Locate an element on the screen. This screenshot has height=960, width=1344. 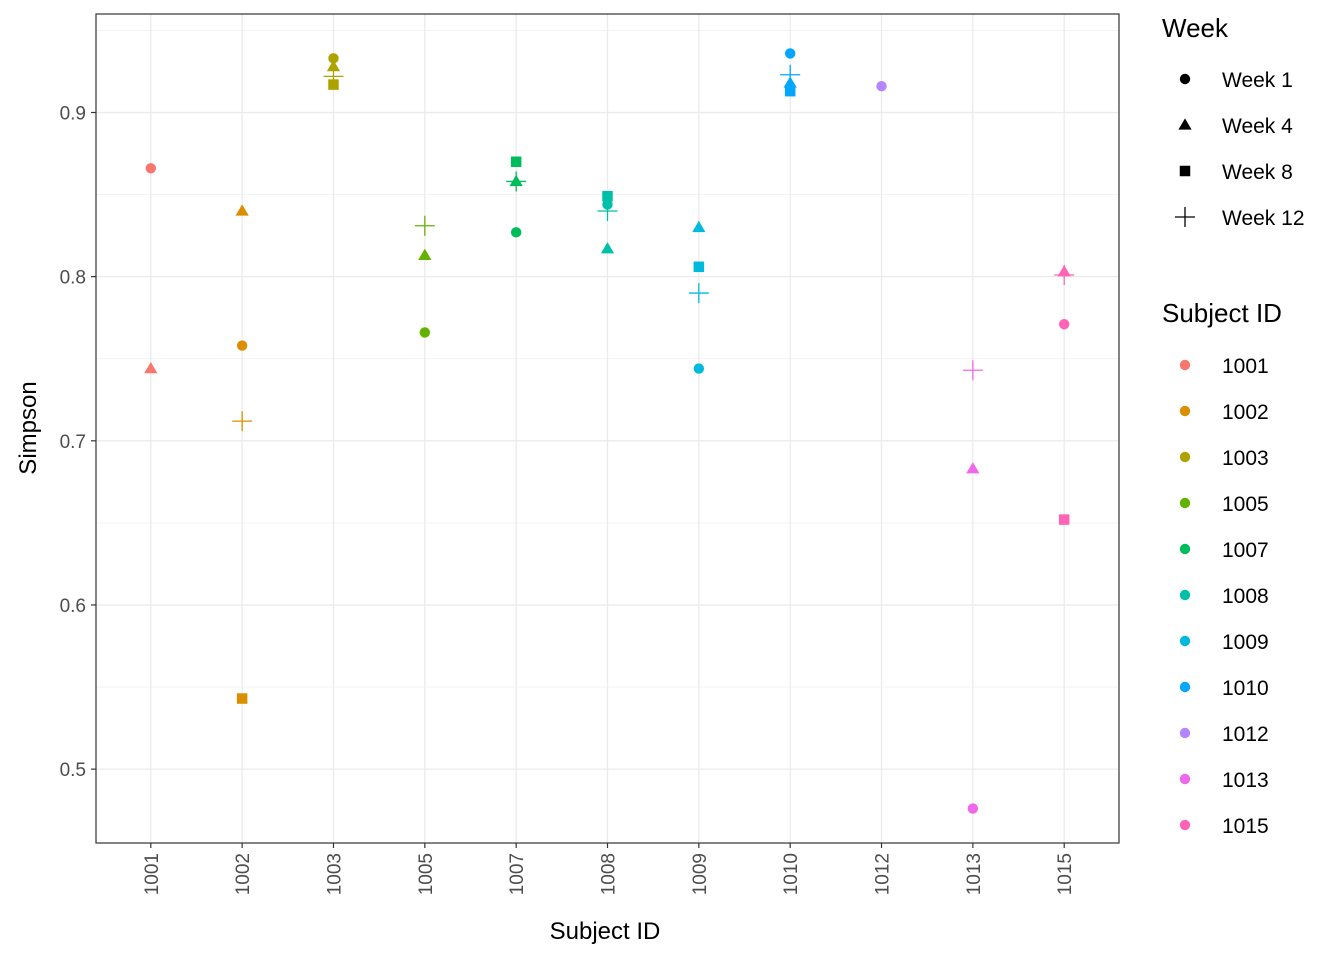
legend-week: Week Week 1 Week 4 Week 8 Week 12 is located at coordinates (1233, 121).